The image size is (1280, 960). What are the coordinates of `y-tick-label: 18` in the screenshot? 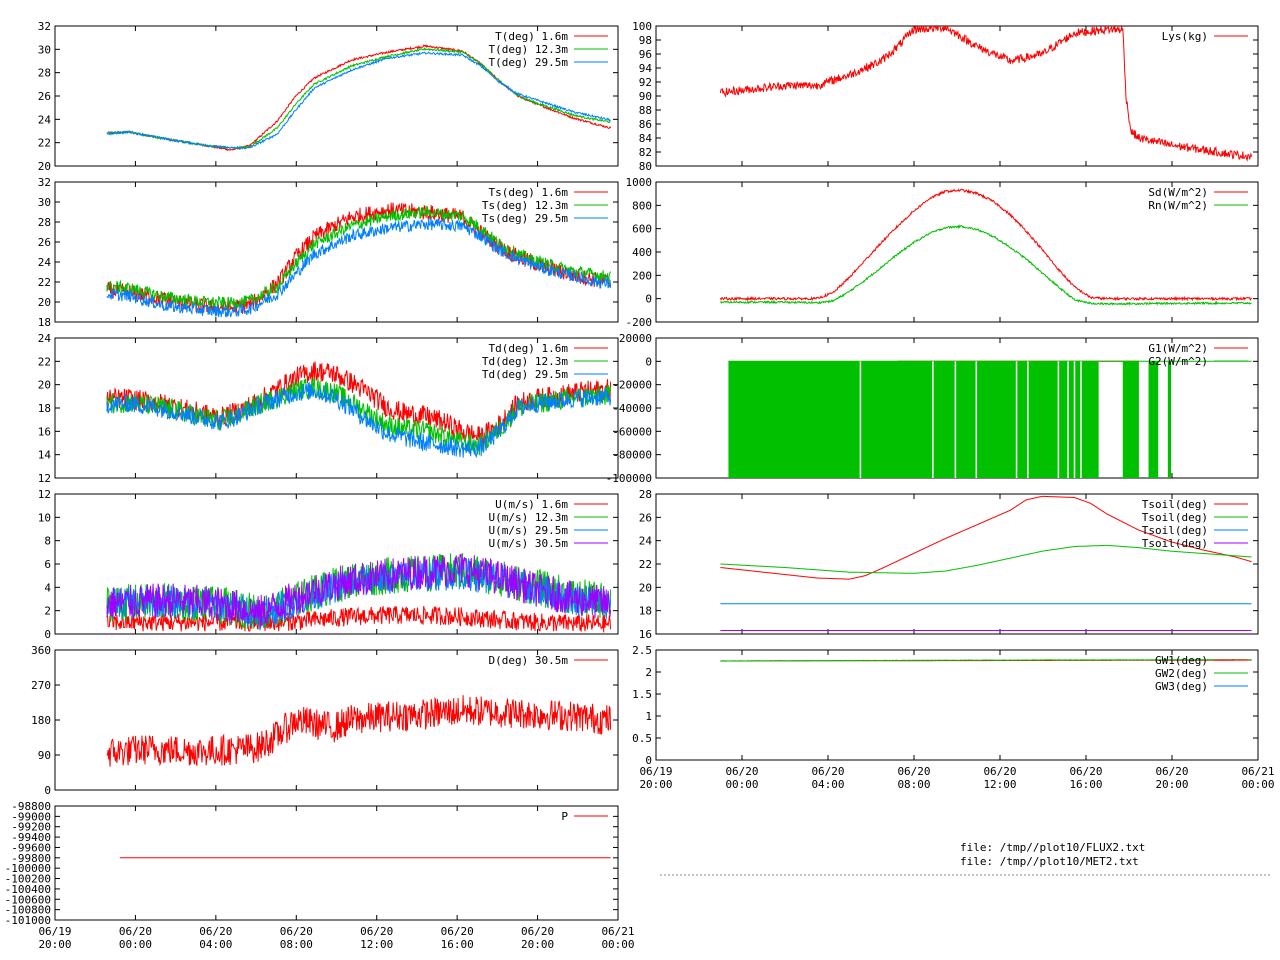 It's located at (44, 322).